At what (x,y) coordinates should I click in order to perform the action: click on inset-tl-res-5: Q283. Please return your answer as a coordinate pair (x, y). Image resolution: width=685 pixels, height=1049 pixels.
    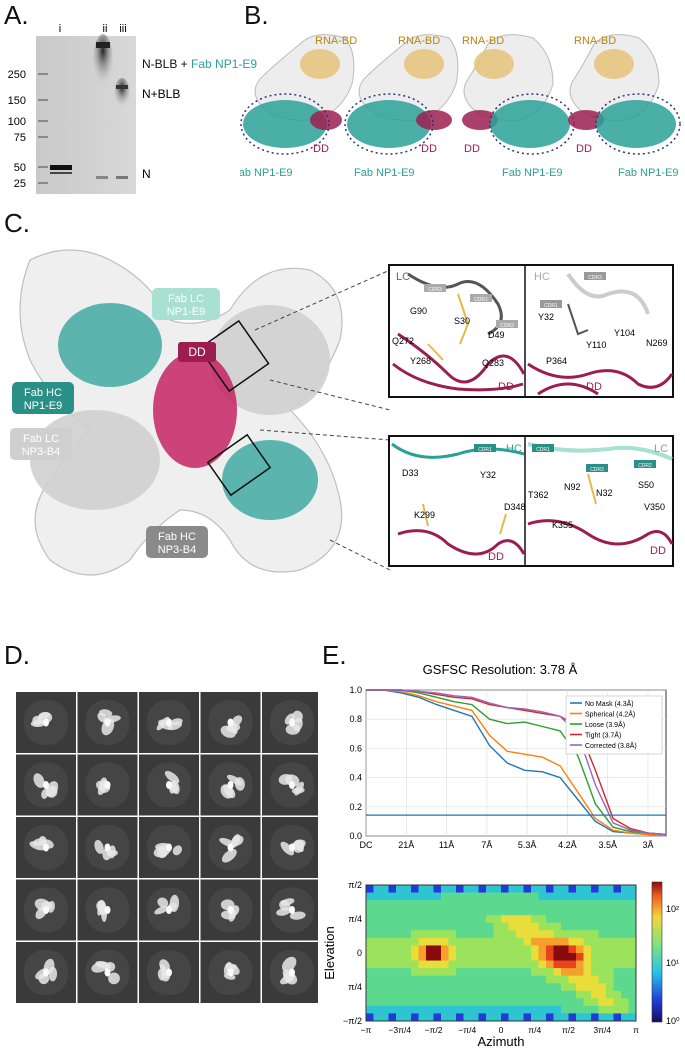
    Looking at the image, I should click on (493, 363).